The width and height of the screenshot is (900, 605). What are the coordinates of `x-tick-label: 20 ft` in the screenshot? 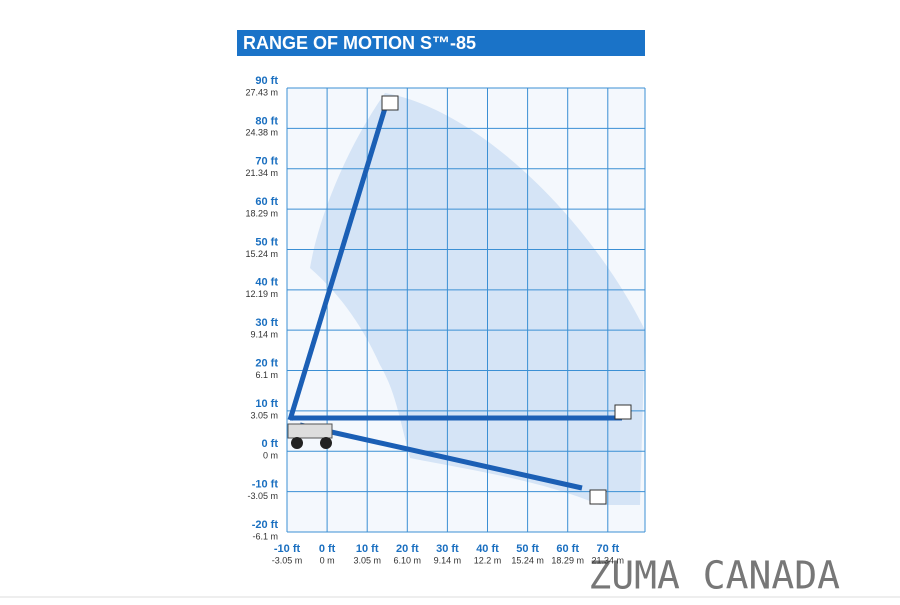 It's located at (407, 549).